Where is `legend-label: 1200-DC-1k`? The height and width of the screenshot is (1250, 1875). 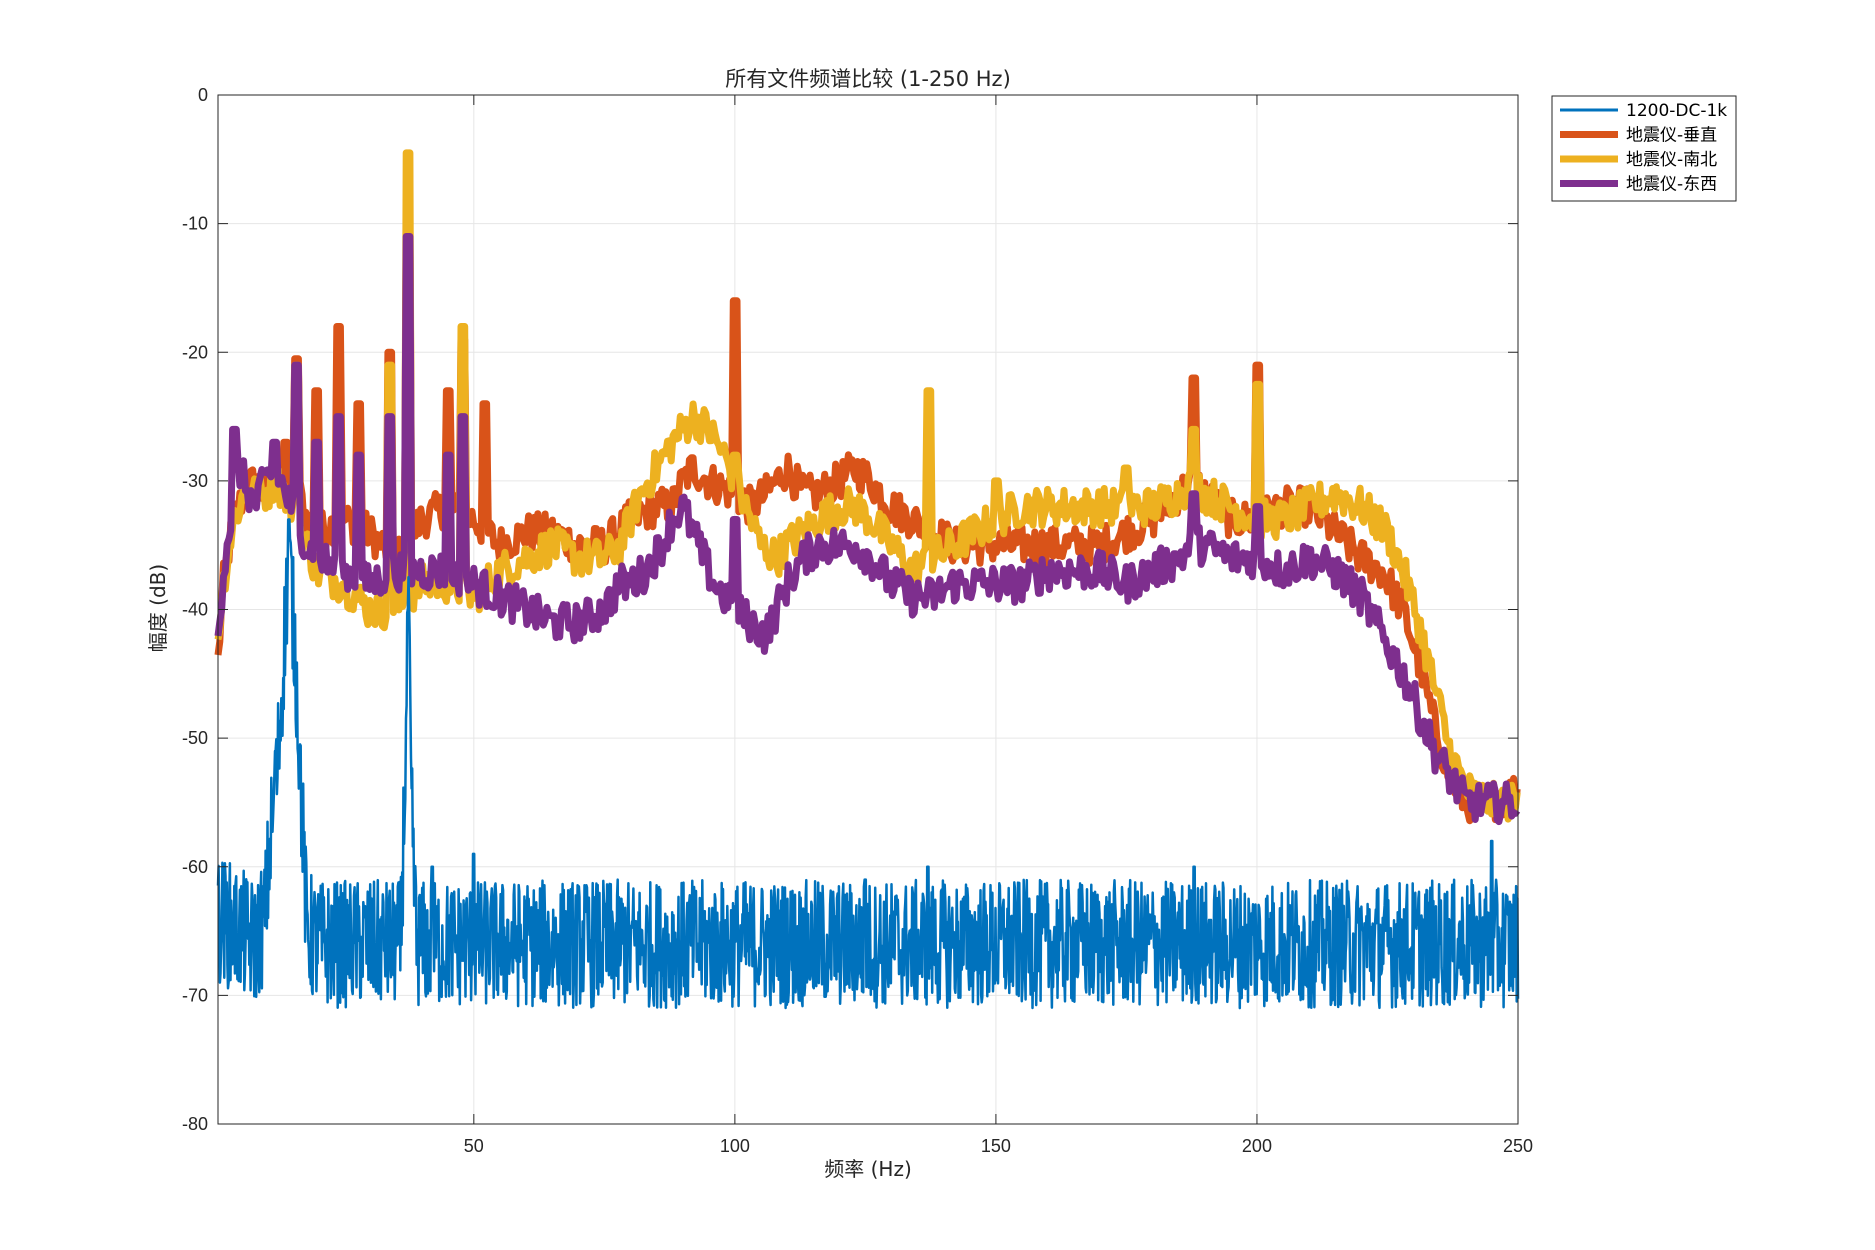
legend-label: 1200-DC-1k is located at coordinates (1676, 111).